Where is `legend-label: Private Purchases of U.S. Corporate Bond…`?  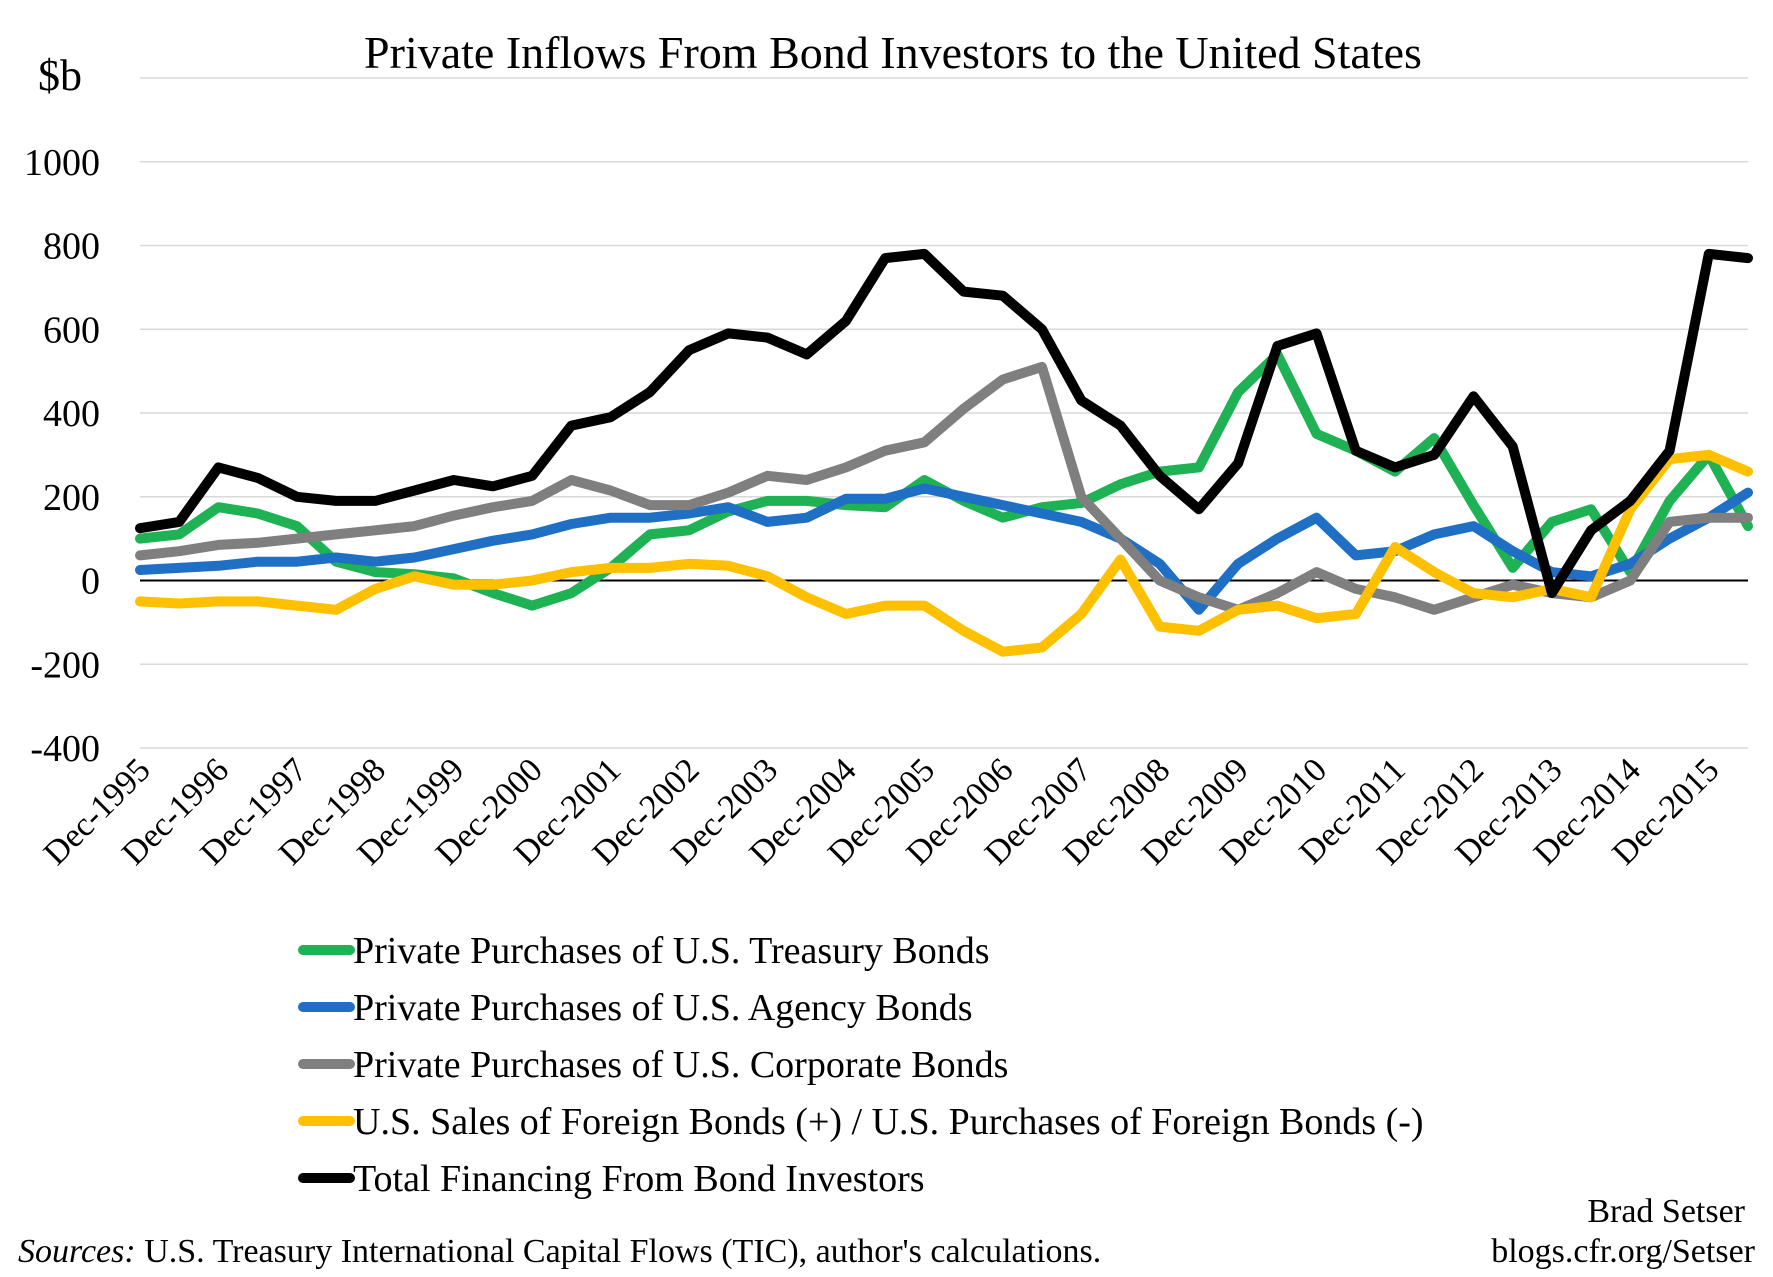 legend-label: Private Purchases of U.S. Corporate Bond… is located at coordinates (680, 1065).